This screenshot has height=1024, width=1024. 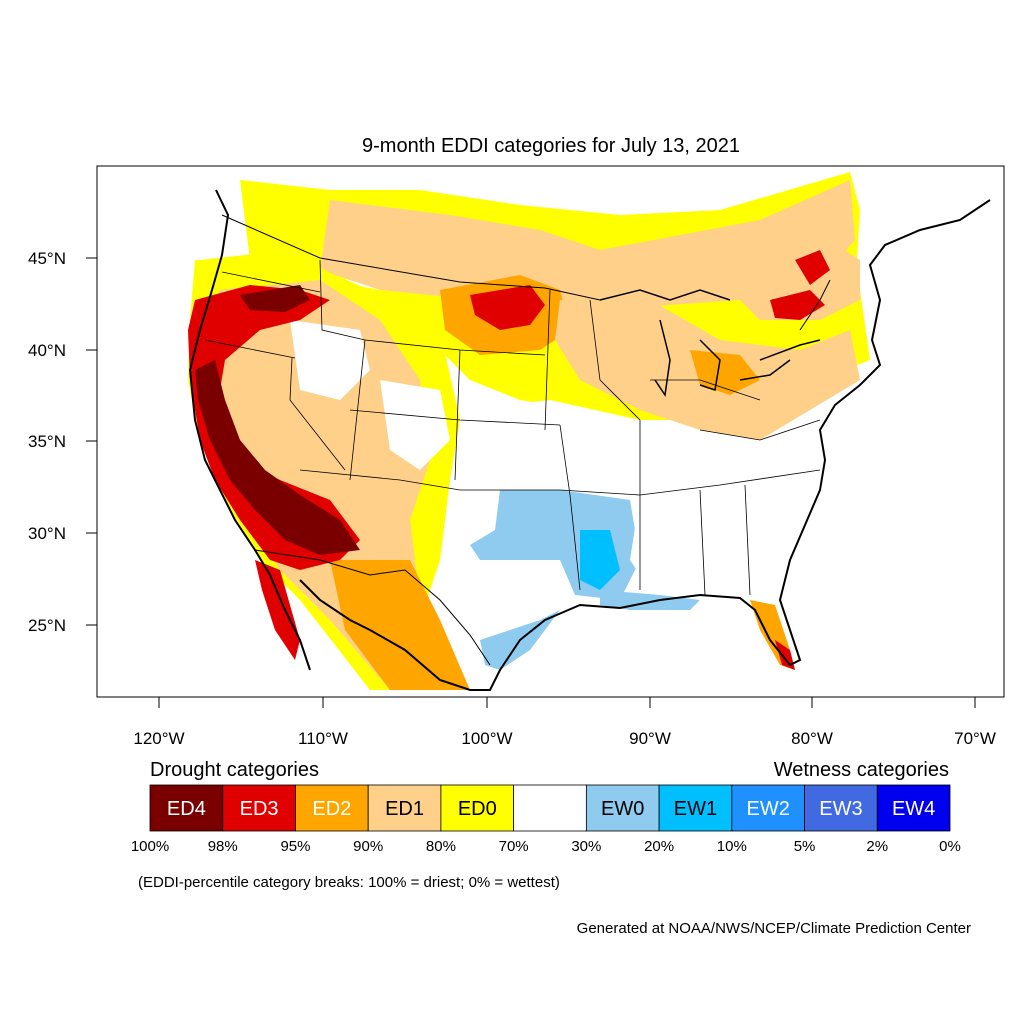 I want to click on legend-swatch-ew4, so click(x=913, y=808).